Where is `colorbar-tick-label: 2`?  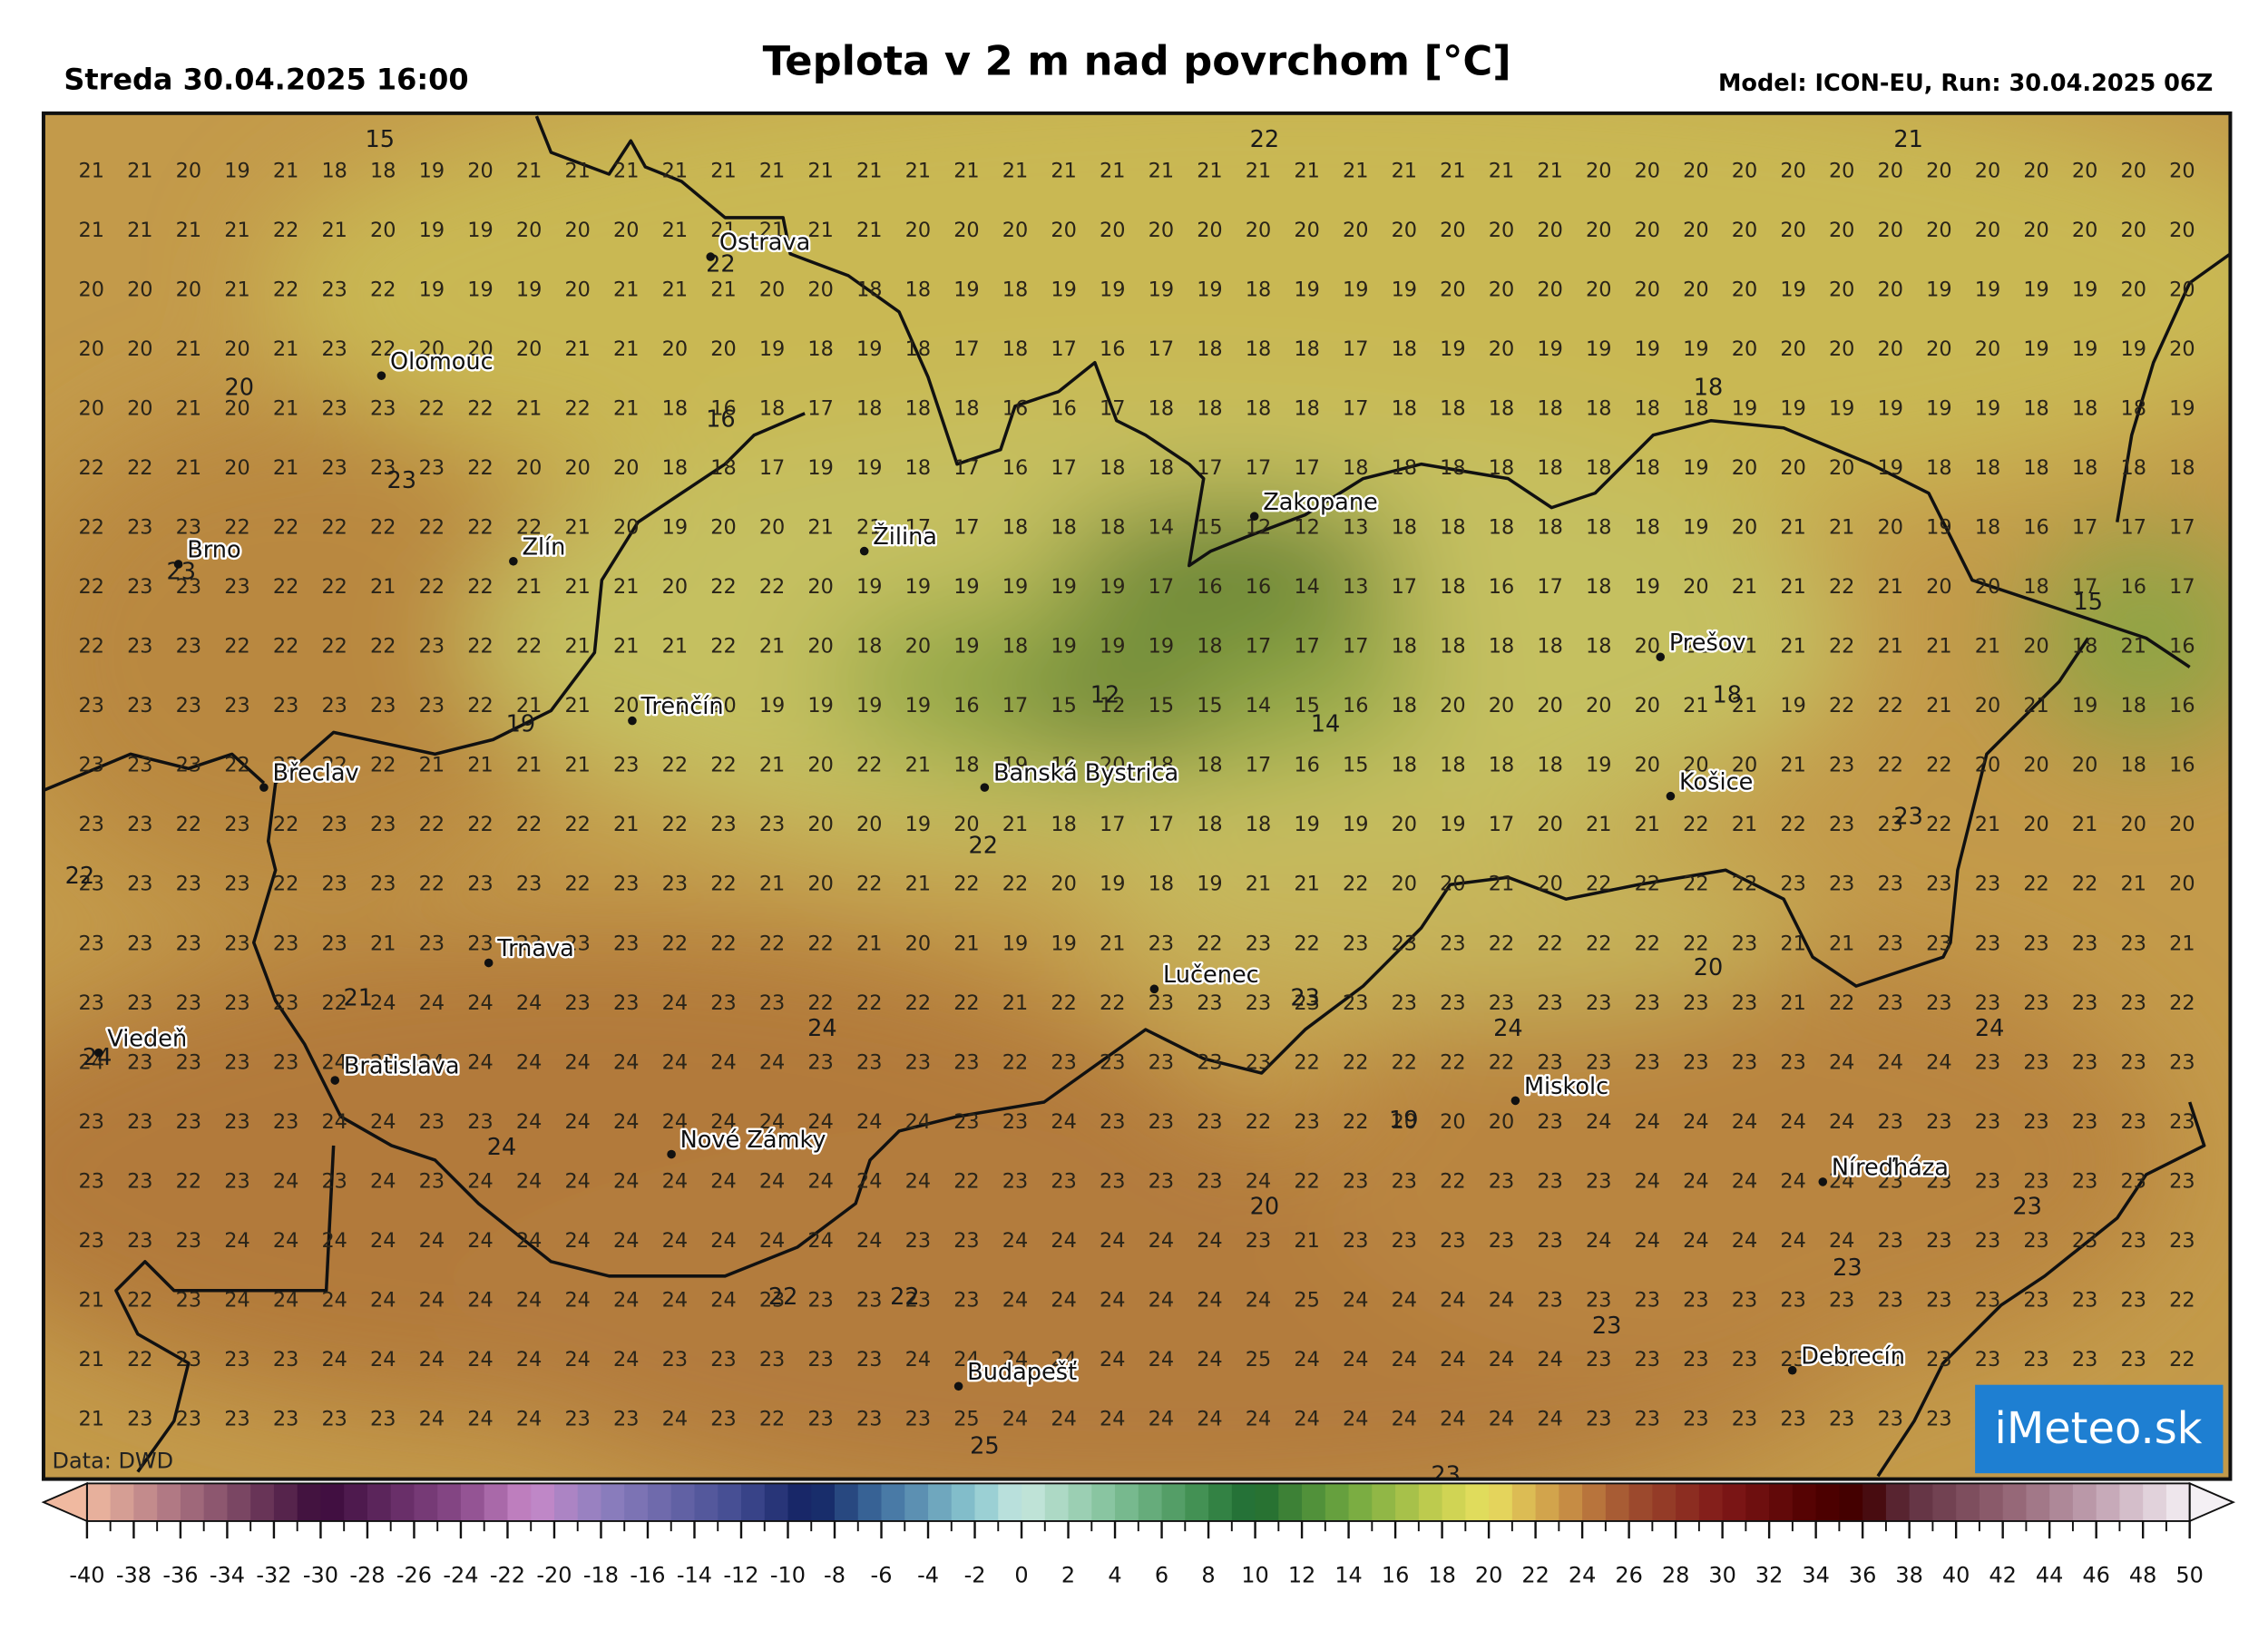
colorbar-tick-label: 2 is located at coordinates (1068, 1575).